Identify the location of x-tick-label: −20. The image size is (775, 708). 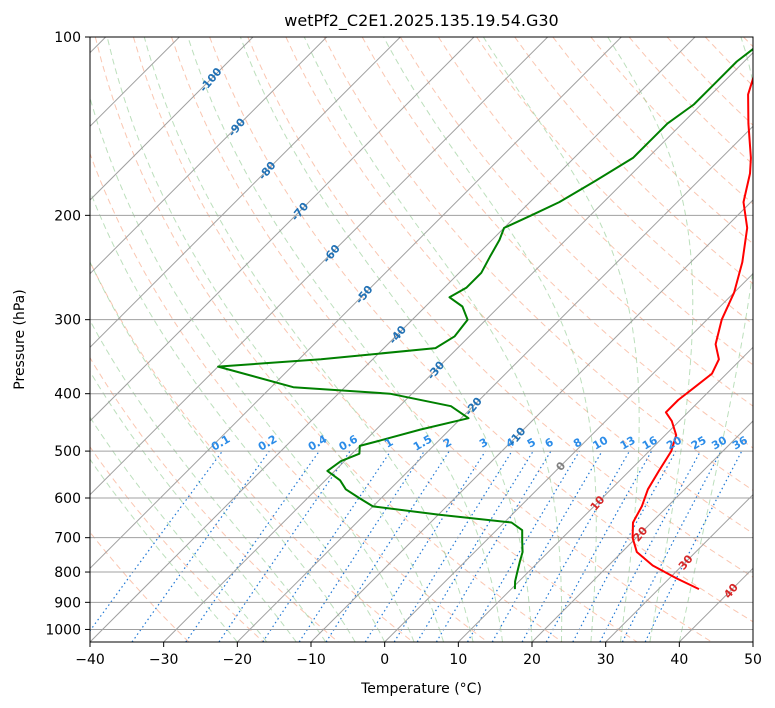
(238, 660).